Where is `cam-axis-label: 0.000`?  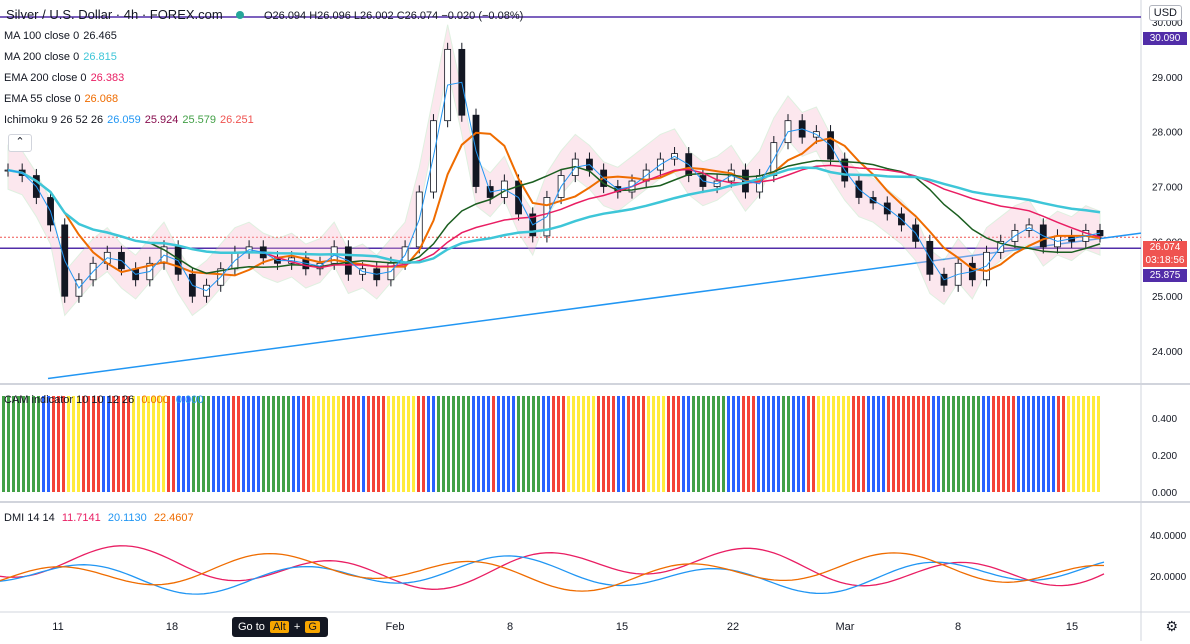 cam-axis-label: 0.000 is located at coordinates (1164, 493).